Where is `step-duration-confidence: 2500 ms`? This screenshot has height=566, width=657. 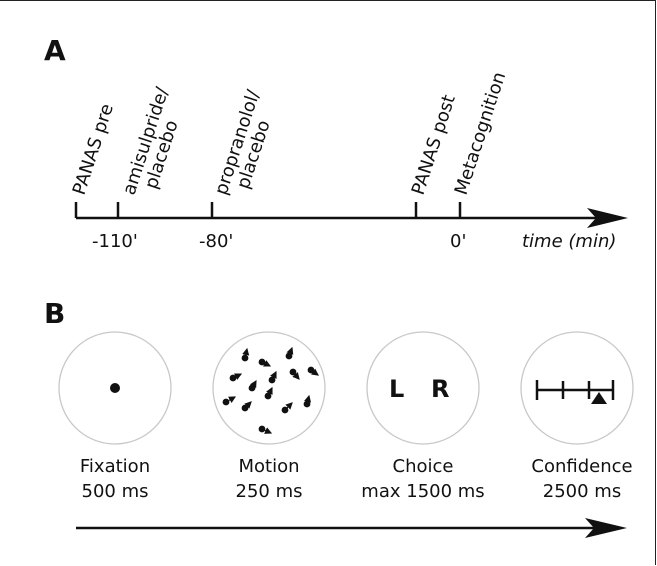 step-duration-confidence: 2500 ms is located at coordinates (582, 491).